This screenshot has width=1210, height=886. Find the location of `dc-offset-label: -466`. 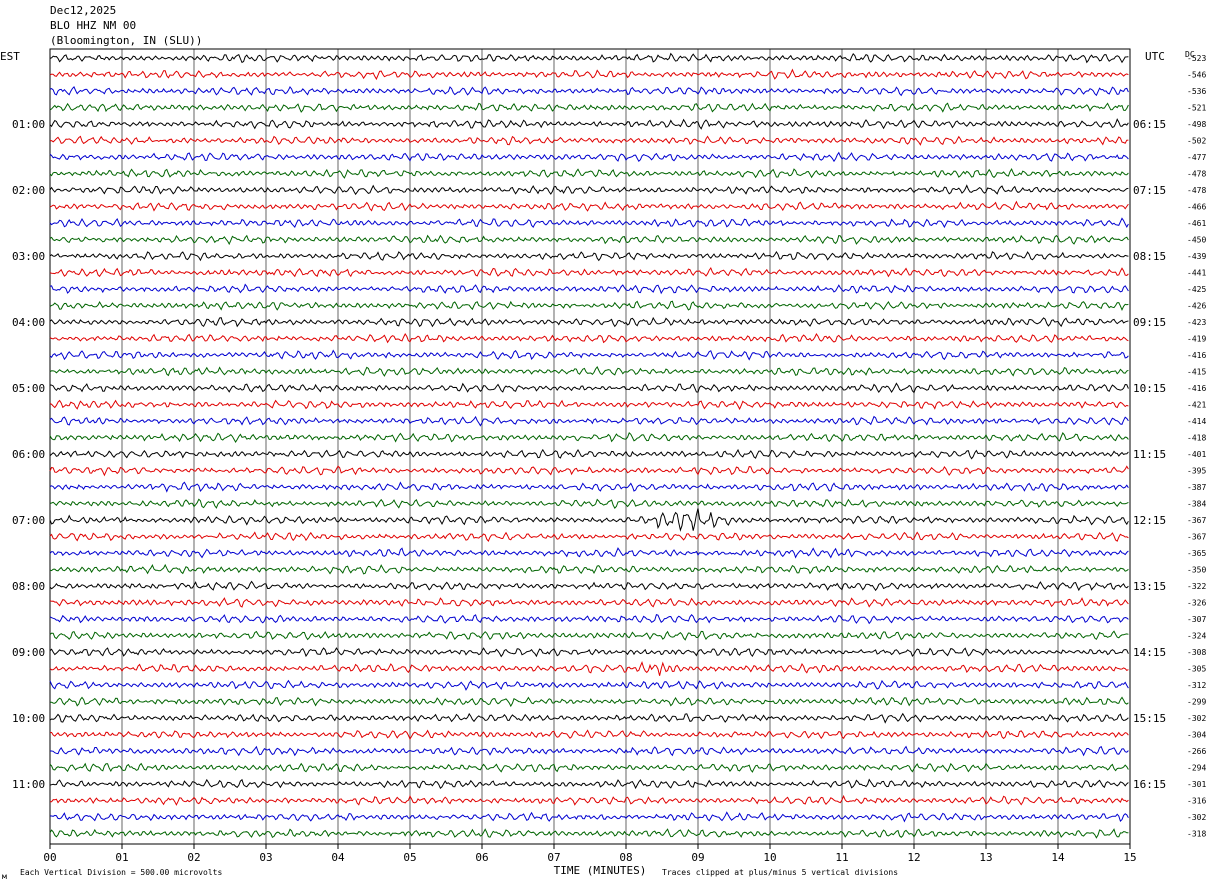

dc-offset-label: -466 is located at coordinates (1196, 207).